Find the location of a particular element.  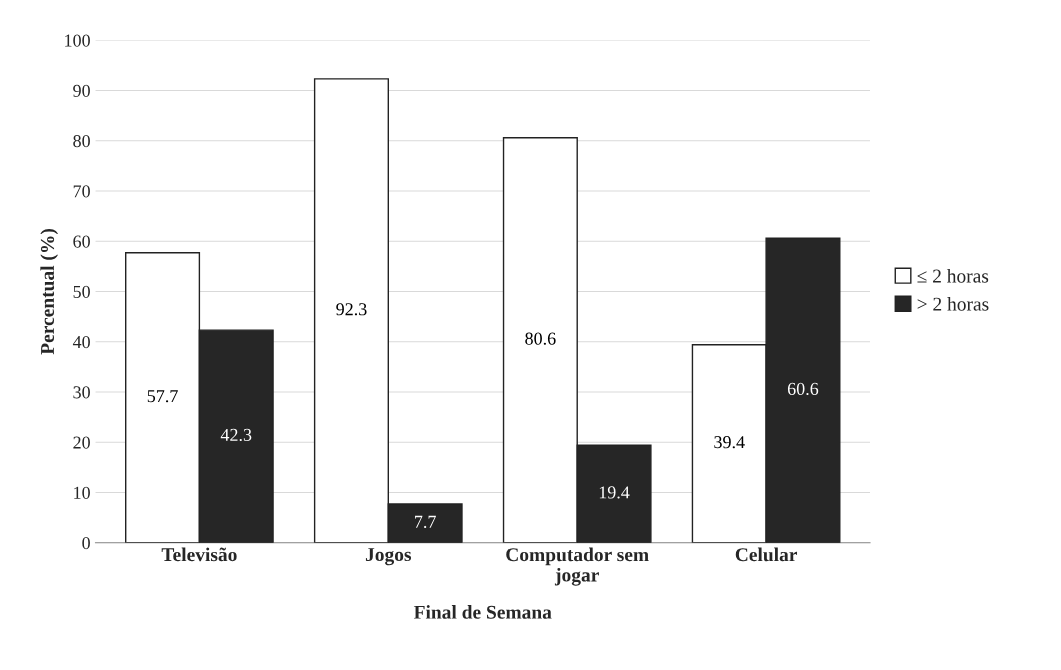

data-label: 7.7 is located at coordinates (425, 521).